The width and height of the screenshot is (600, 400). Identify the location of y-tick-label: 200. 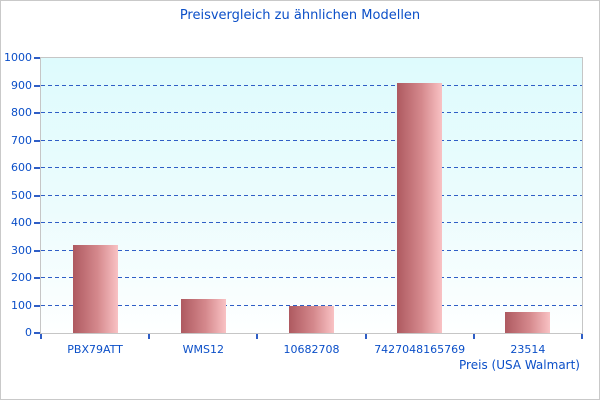
(21, 277).